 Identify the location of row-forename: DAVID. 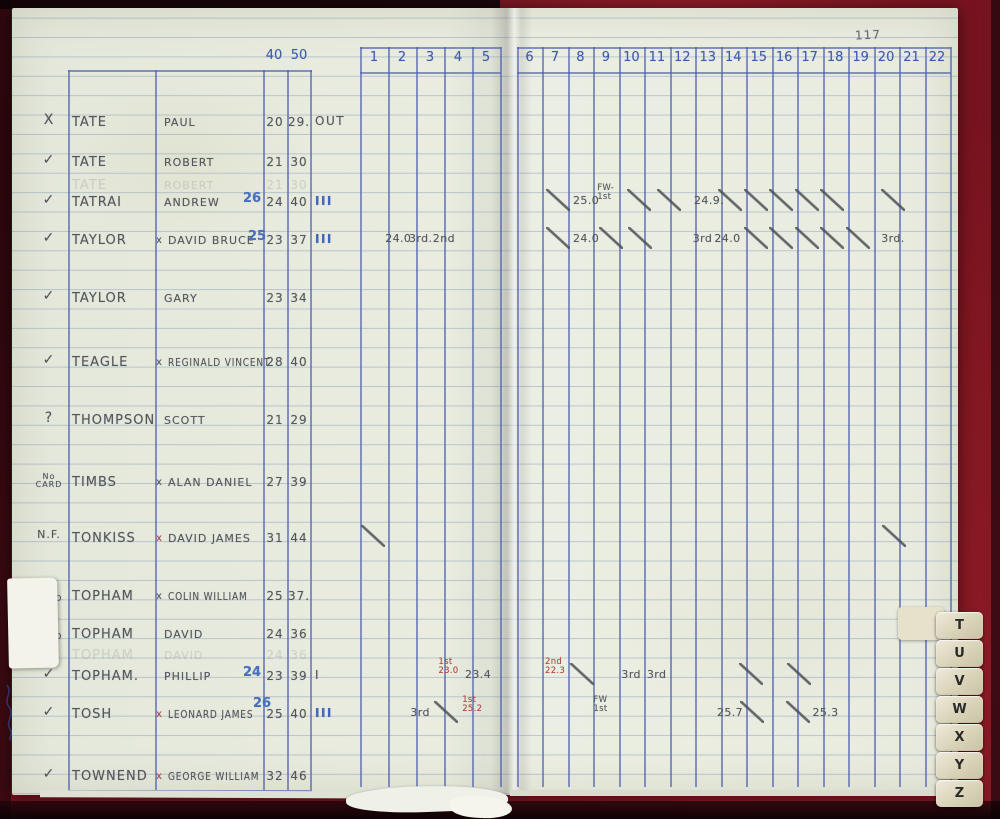
(184, 634).